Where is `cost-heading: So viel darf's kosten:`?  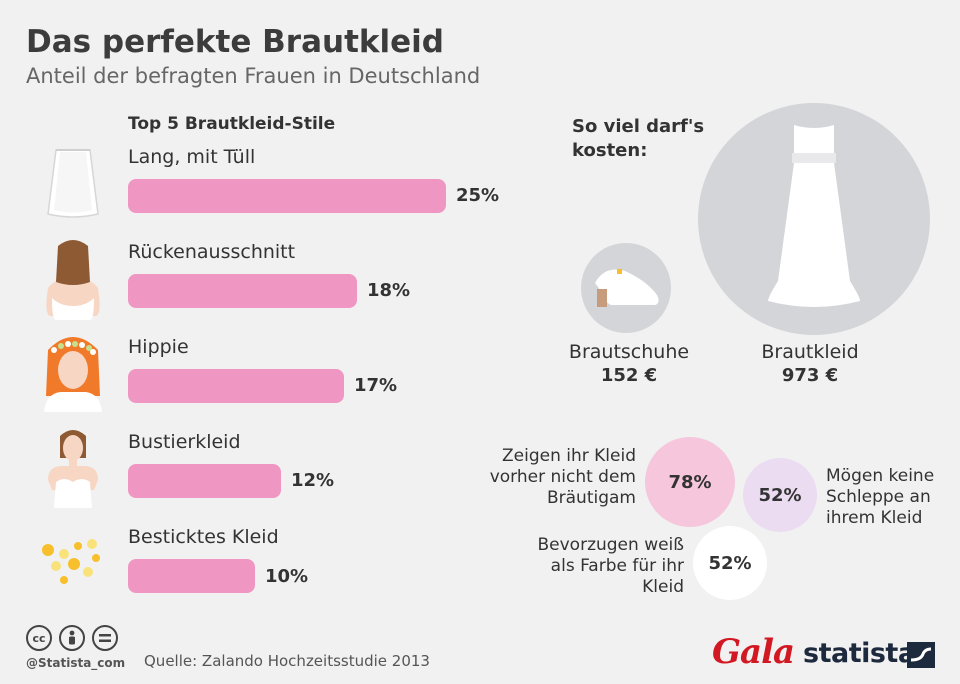
cost-heading: So viel darf's kosten: is located at coordinates (638, 138).